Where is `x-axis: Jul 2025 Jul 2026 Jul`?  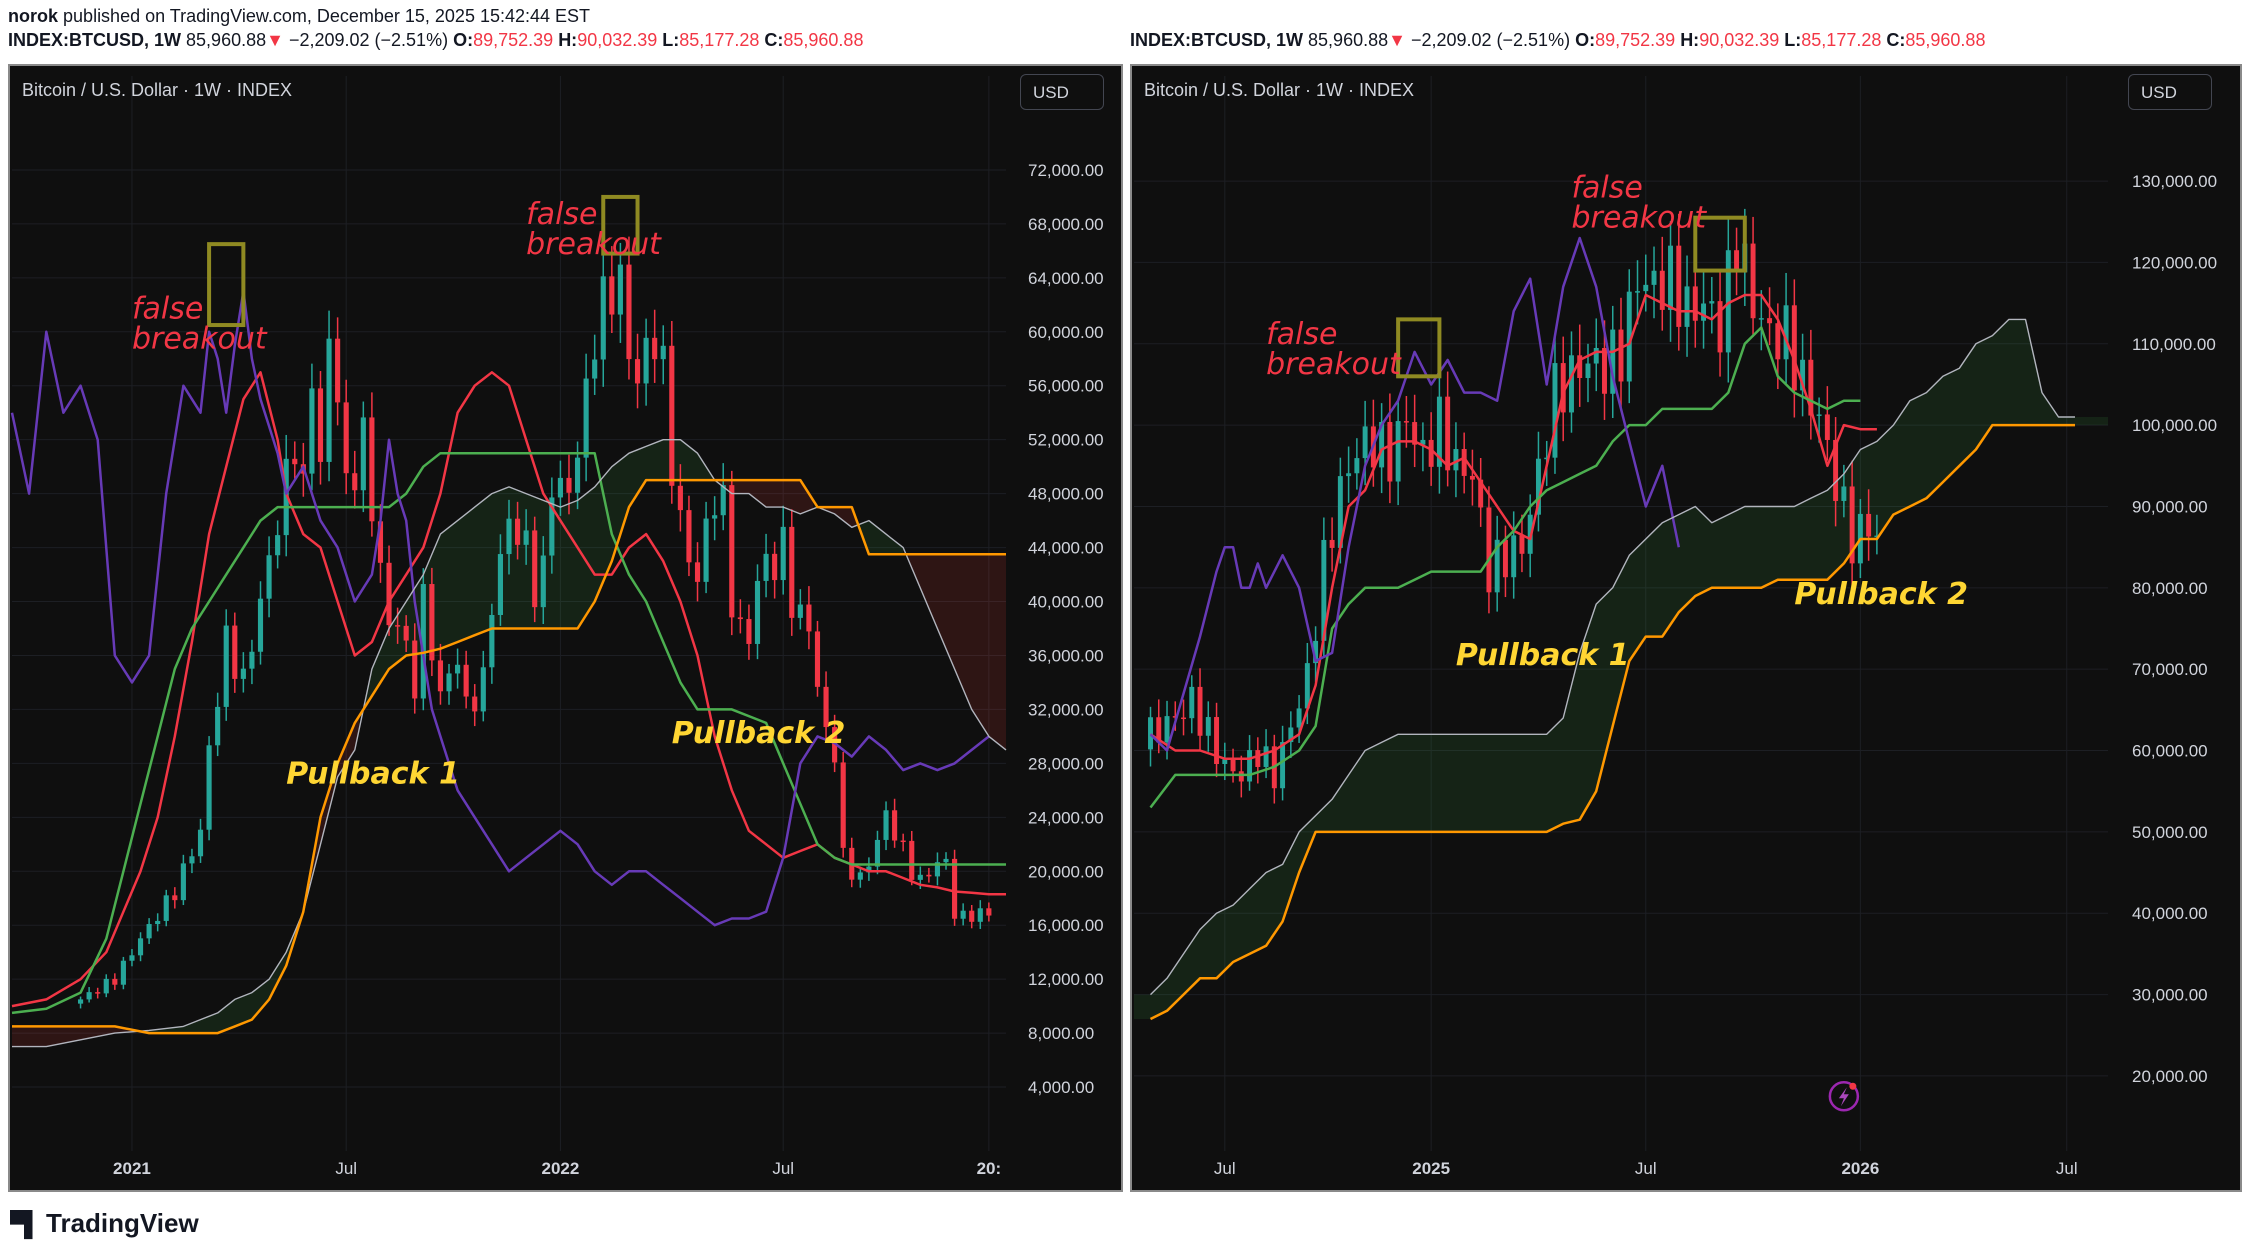 x-axis: Jul 2025 Jul 2026 Jul is located at coordinates (1646, 1168).